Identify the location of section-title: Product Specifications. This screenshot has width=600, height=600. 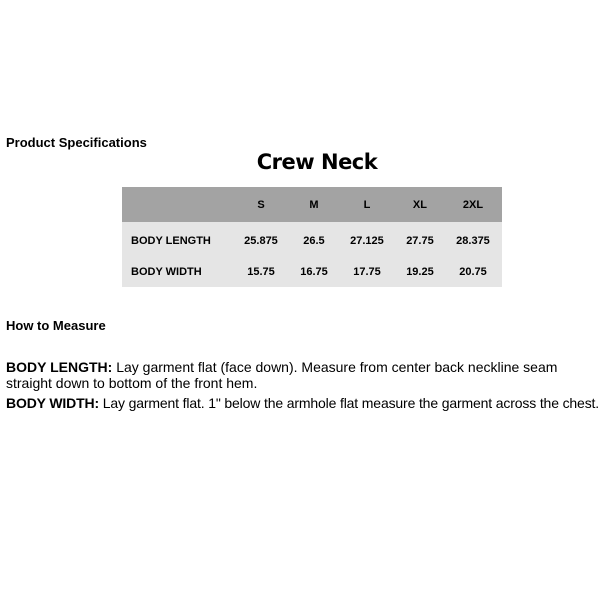
(76, 142).